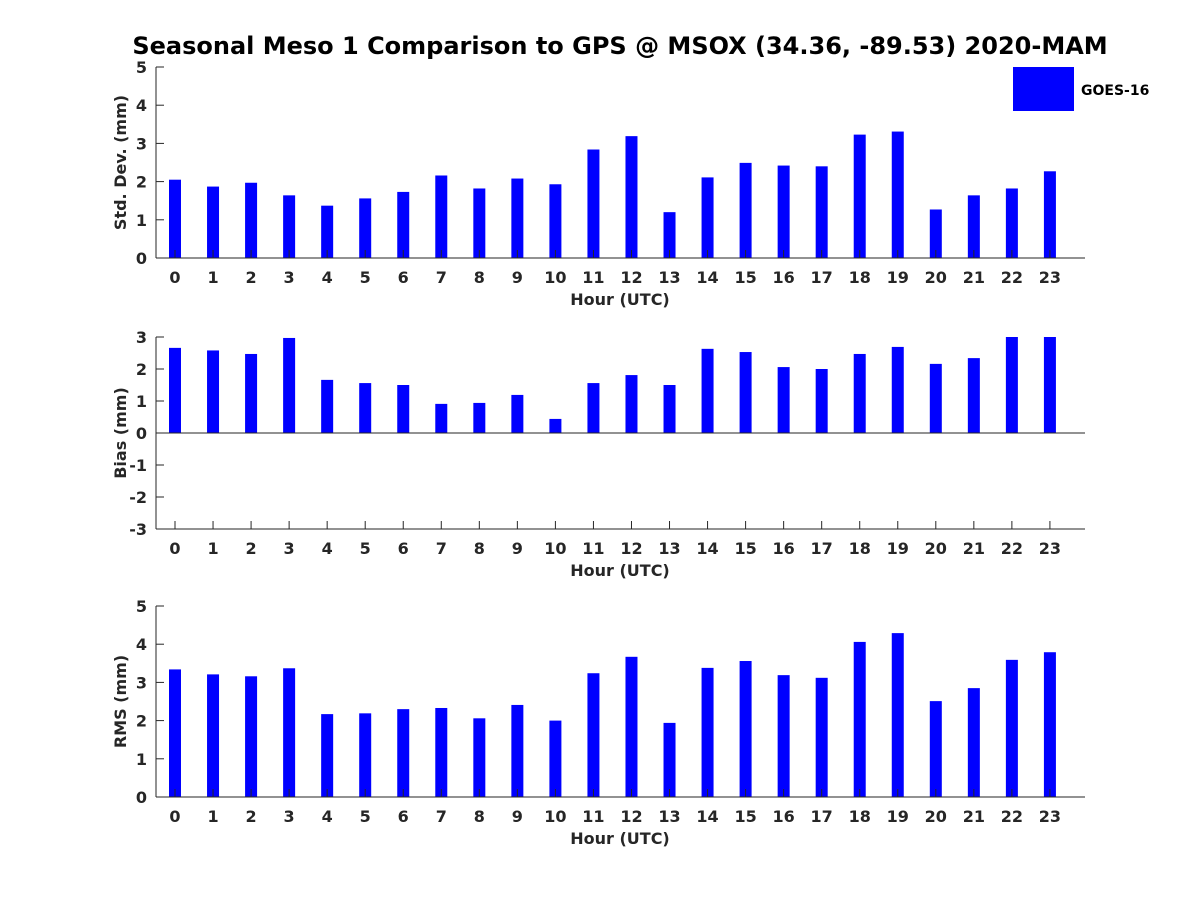  Describe the element at coordinates (707, 548) in the screenshot. I see `bias-x-tick-label: 14` at that location.